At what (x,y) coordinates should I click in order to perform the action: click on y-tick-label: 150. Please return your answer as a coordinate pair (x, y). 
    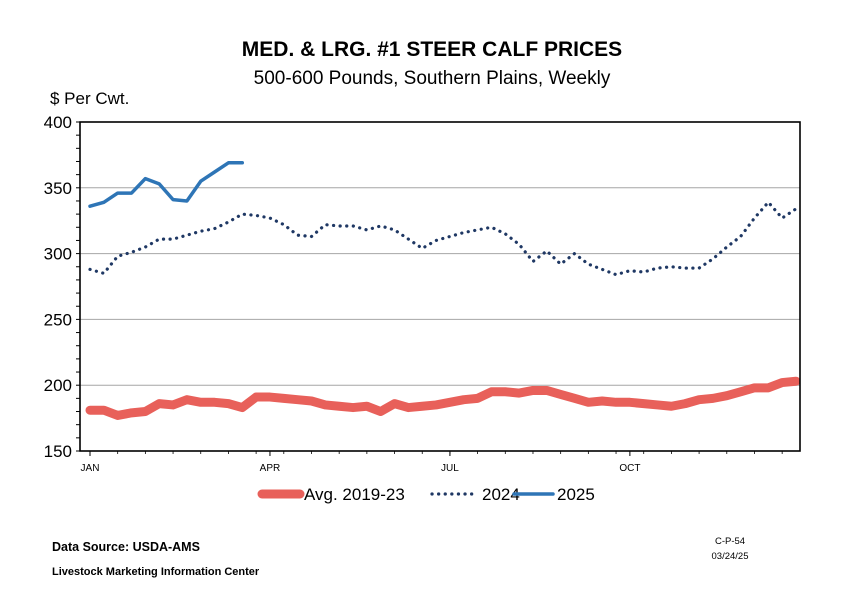
    Looking at the image, I should click on (58, 451).